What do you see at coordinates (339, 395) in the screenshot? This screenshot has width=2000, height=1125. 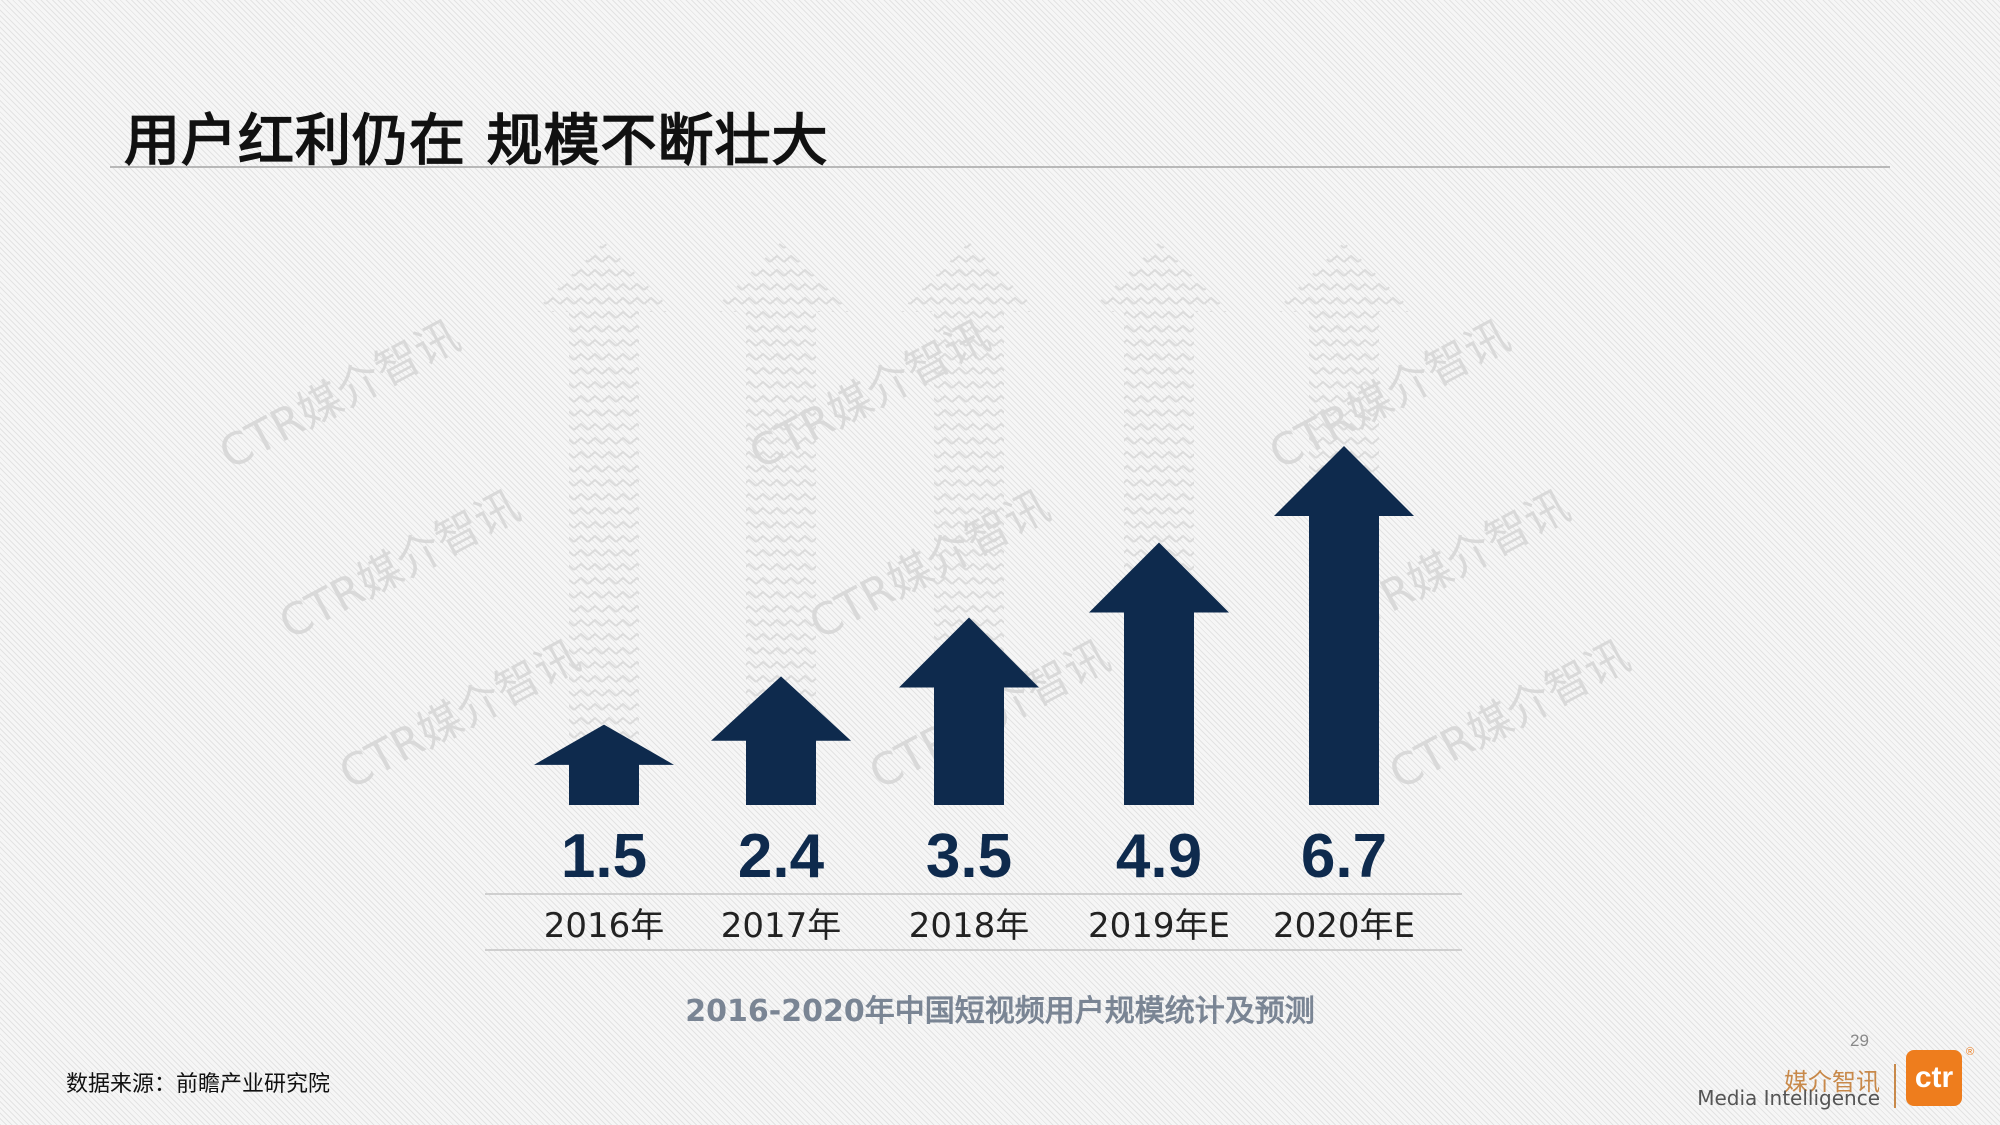 I see `watermark-0: CTR媒介智讯` at bounding box center [339, 395].